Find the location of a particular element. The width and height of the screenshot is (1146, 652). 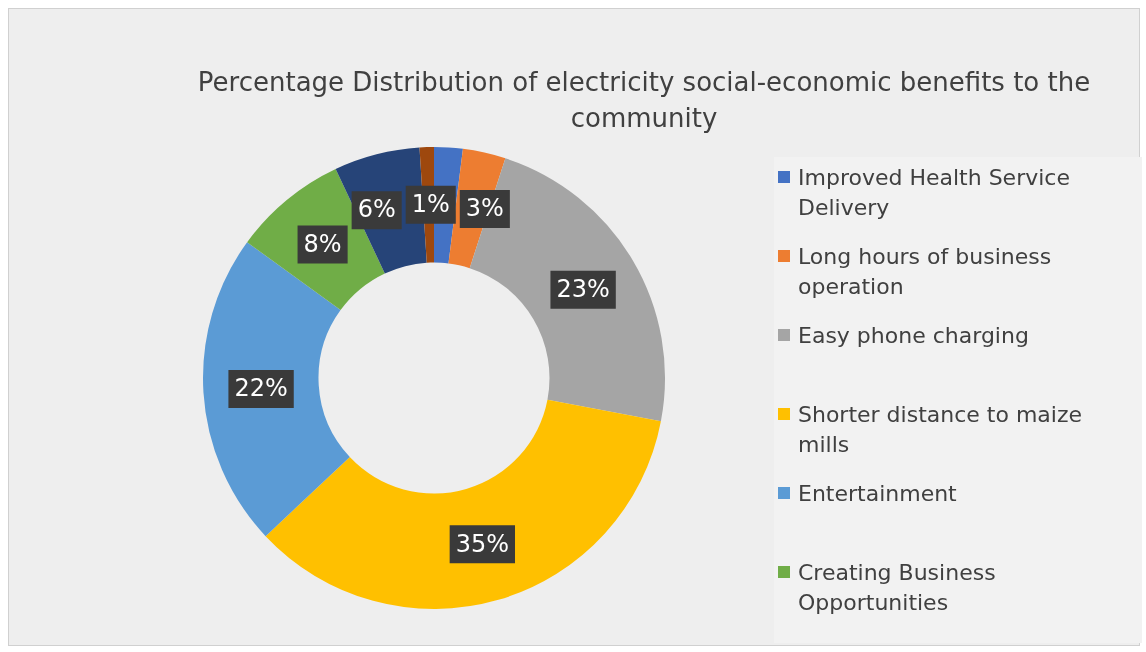

chart-title: Percentage Distribution of electricity social-economic benefits to the community is located at coordinates (644, 100).